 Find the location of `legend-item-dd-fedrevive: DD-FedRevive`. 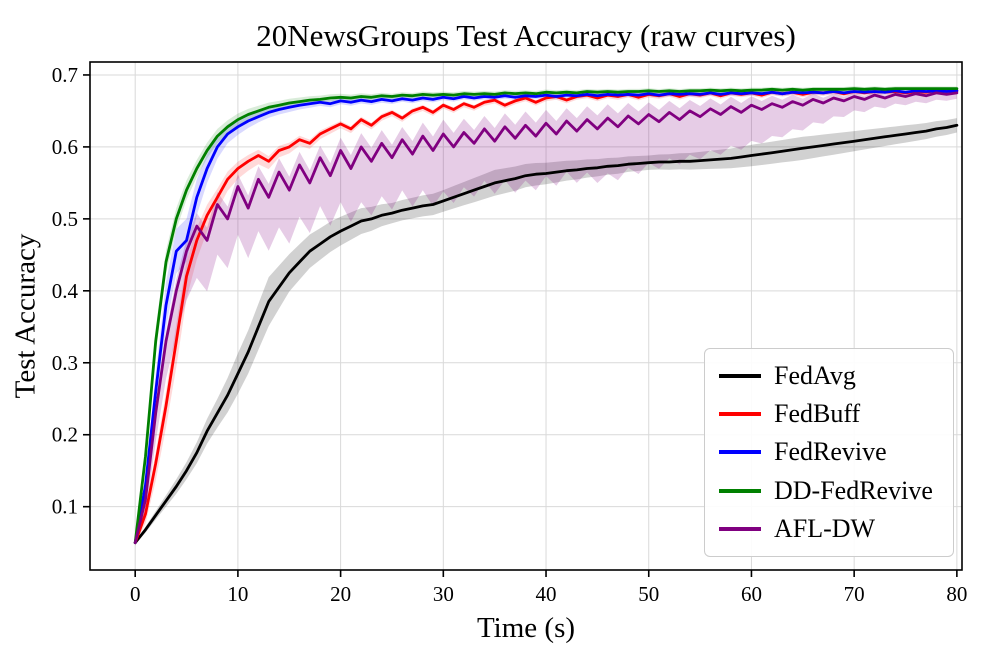

legend-item-dd-fedrevive: DD-FedRevive is located at coordinates (829, 490).